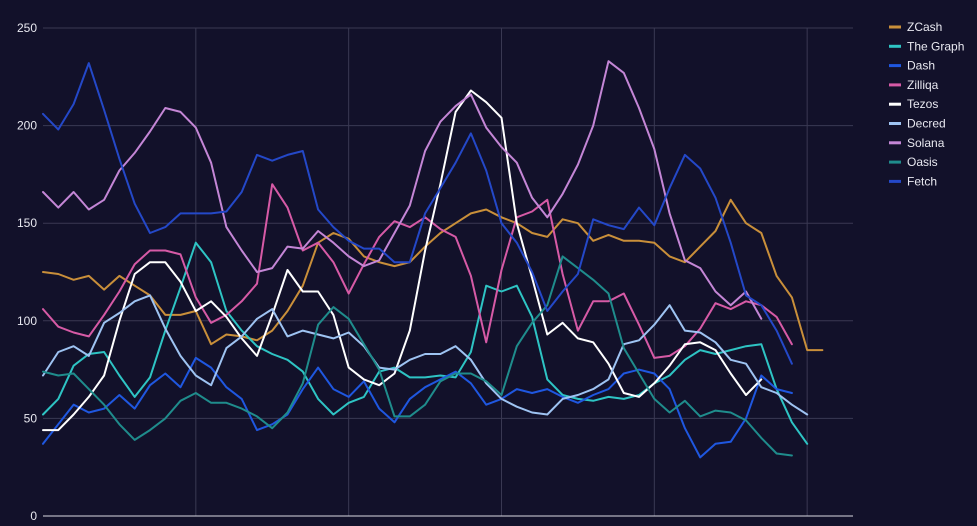  I want to click on legend-item-oasis: Oasis, so click(913, 162).